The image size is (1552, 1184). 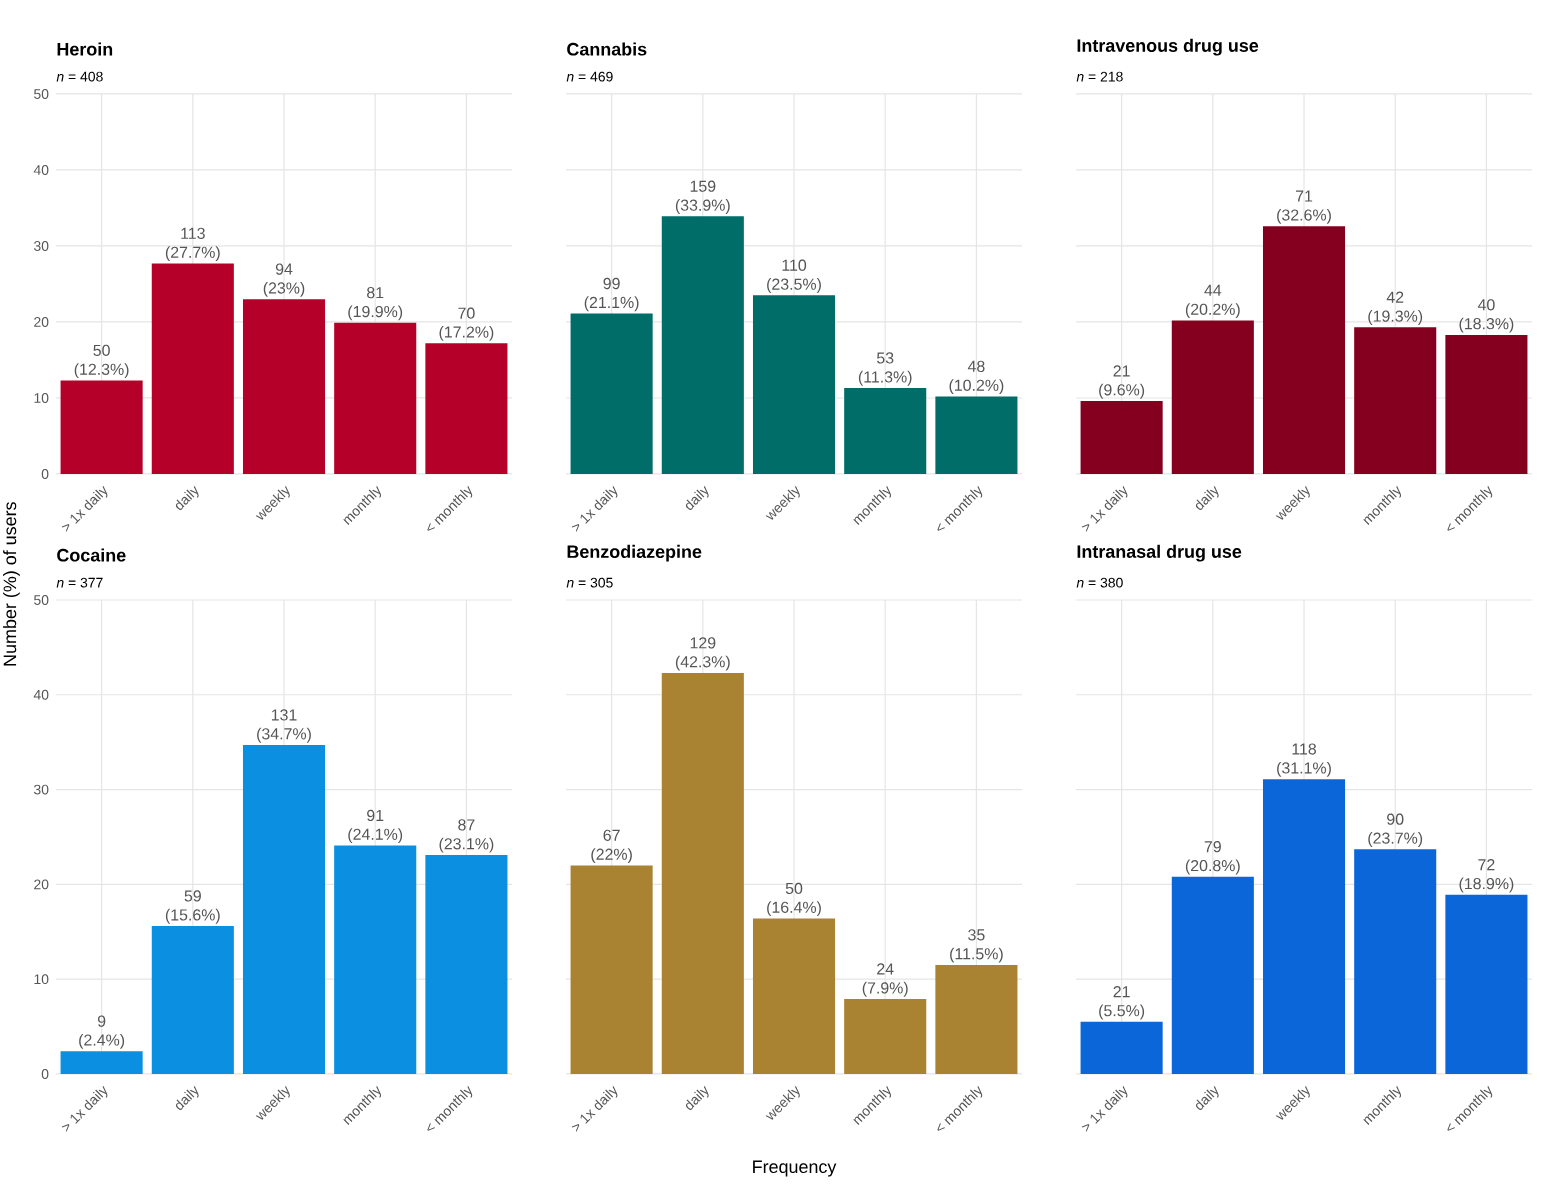 What do you see at coordinates (91, 555) in the screenshot?
I see `chart-title: Cocaine` at bounding box center [91, 555].